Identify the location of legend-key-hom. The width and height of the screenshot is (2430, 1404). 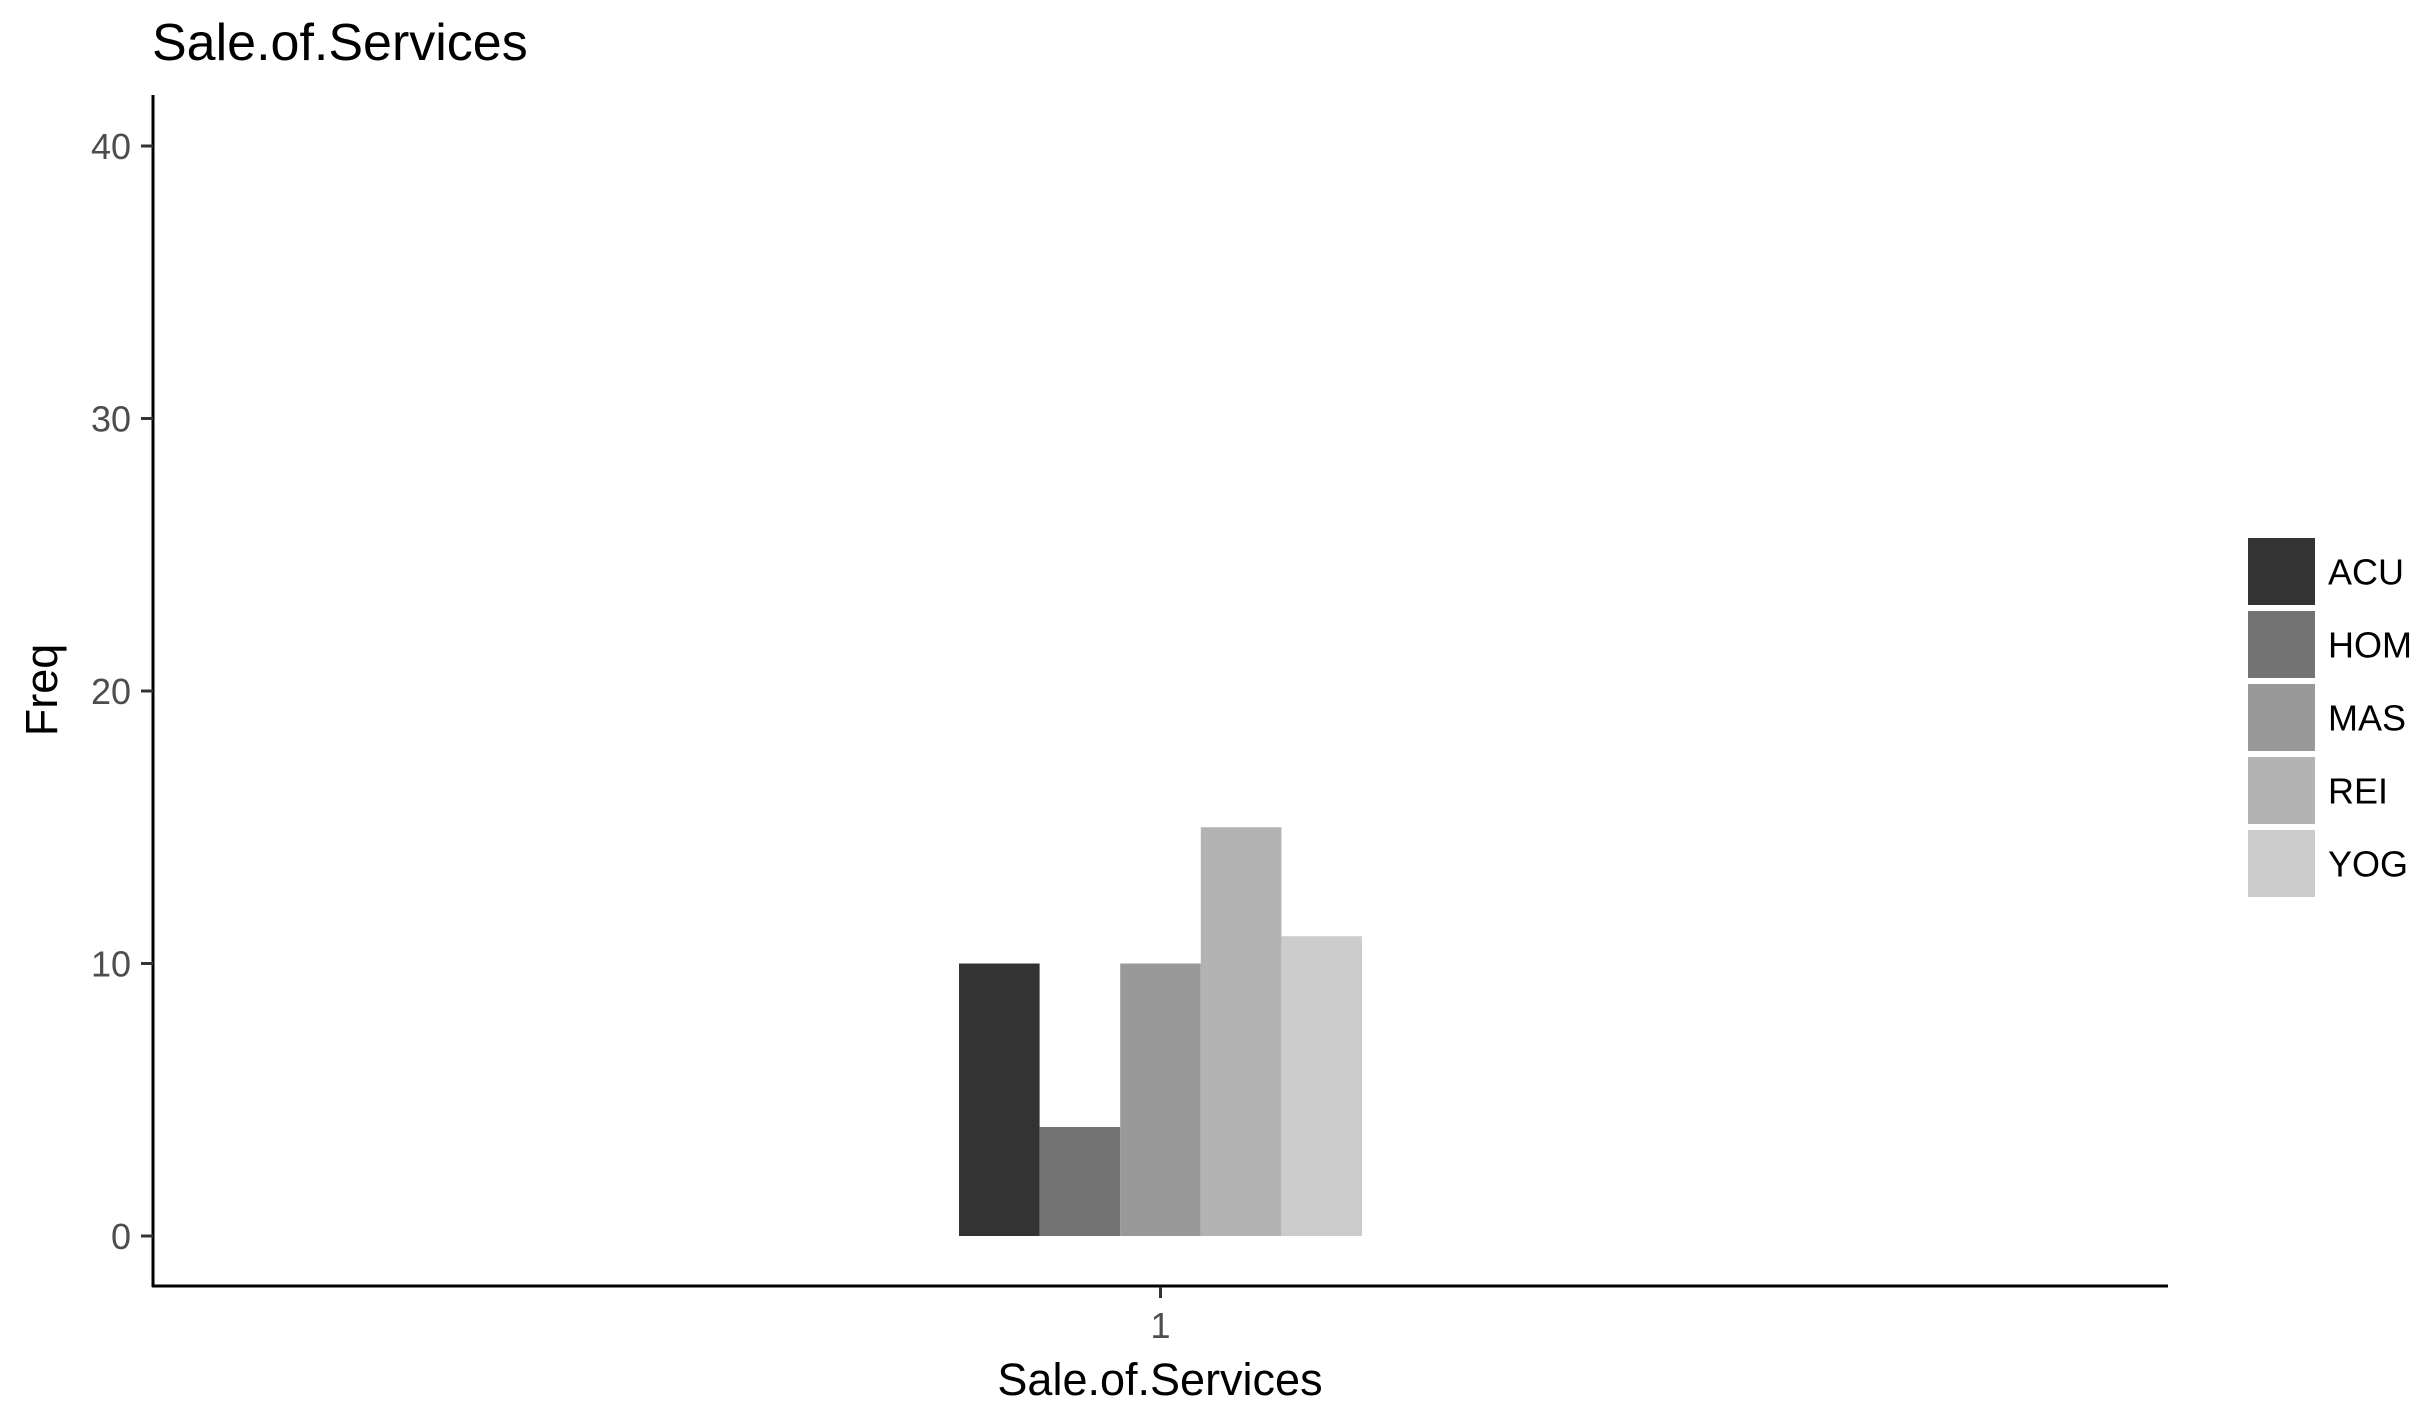
(2281, 644).